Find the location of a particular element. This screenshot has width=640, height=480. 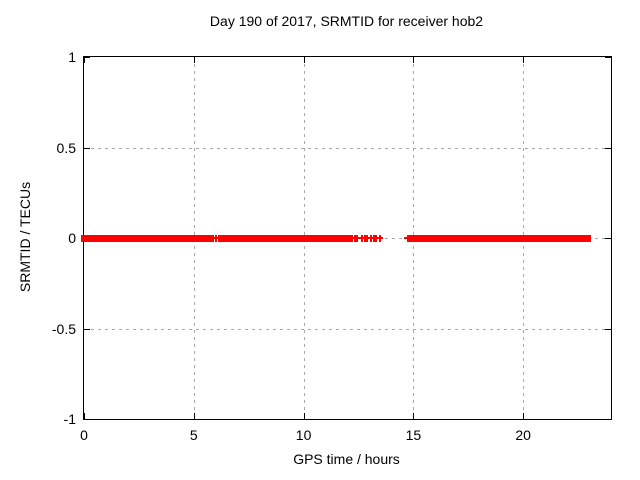

y-tick-label: 0 is located at coordinates (72, 238).